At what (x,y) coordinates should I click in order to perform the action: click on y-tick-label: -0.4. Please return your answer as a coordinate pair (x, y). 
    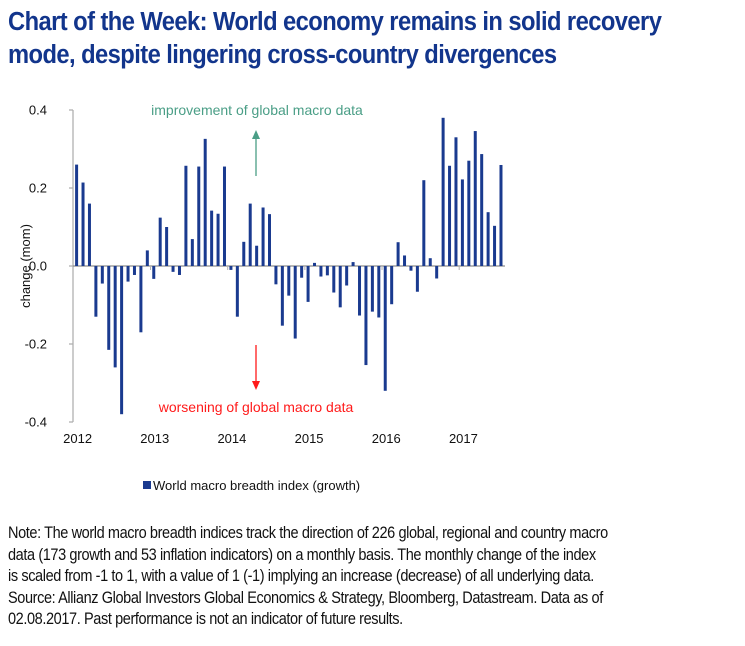
    Looking at the image, I should click on (36, 422).